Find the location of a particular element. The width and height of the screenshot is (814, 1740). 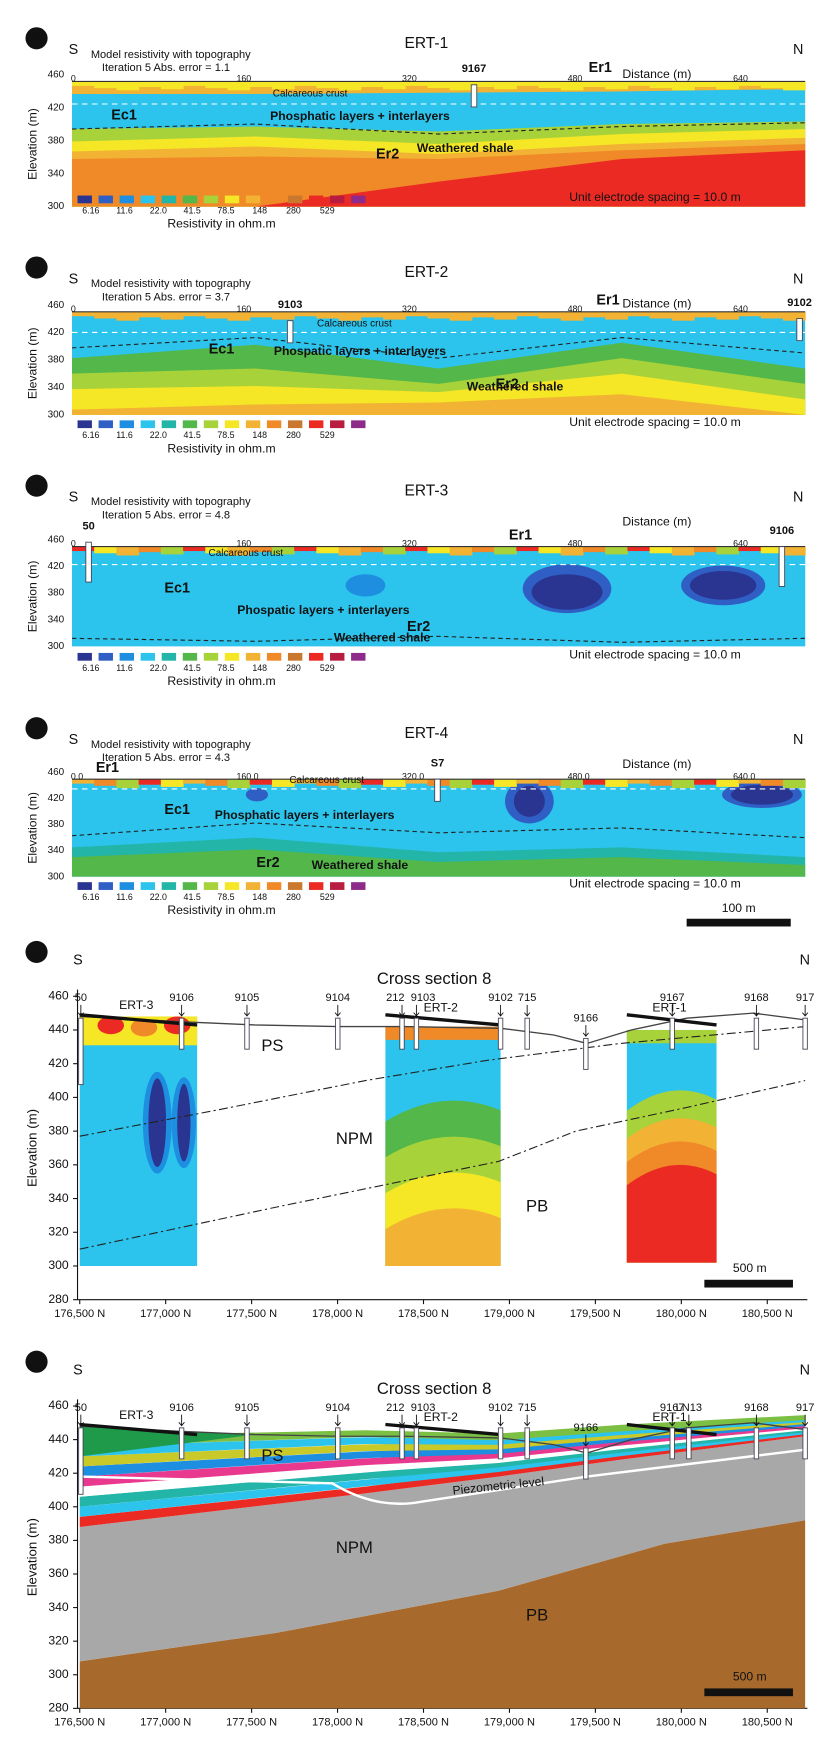

unit-label: PB is located at coordinates (537, 1614).